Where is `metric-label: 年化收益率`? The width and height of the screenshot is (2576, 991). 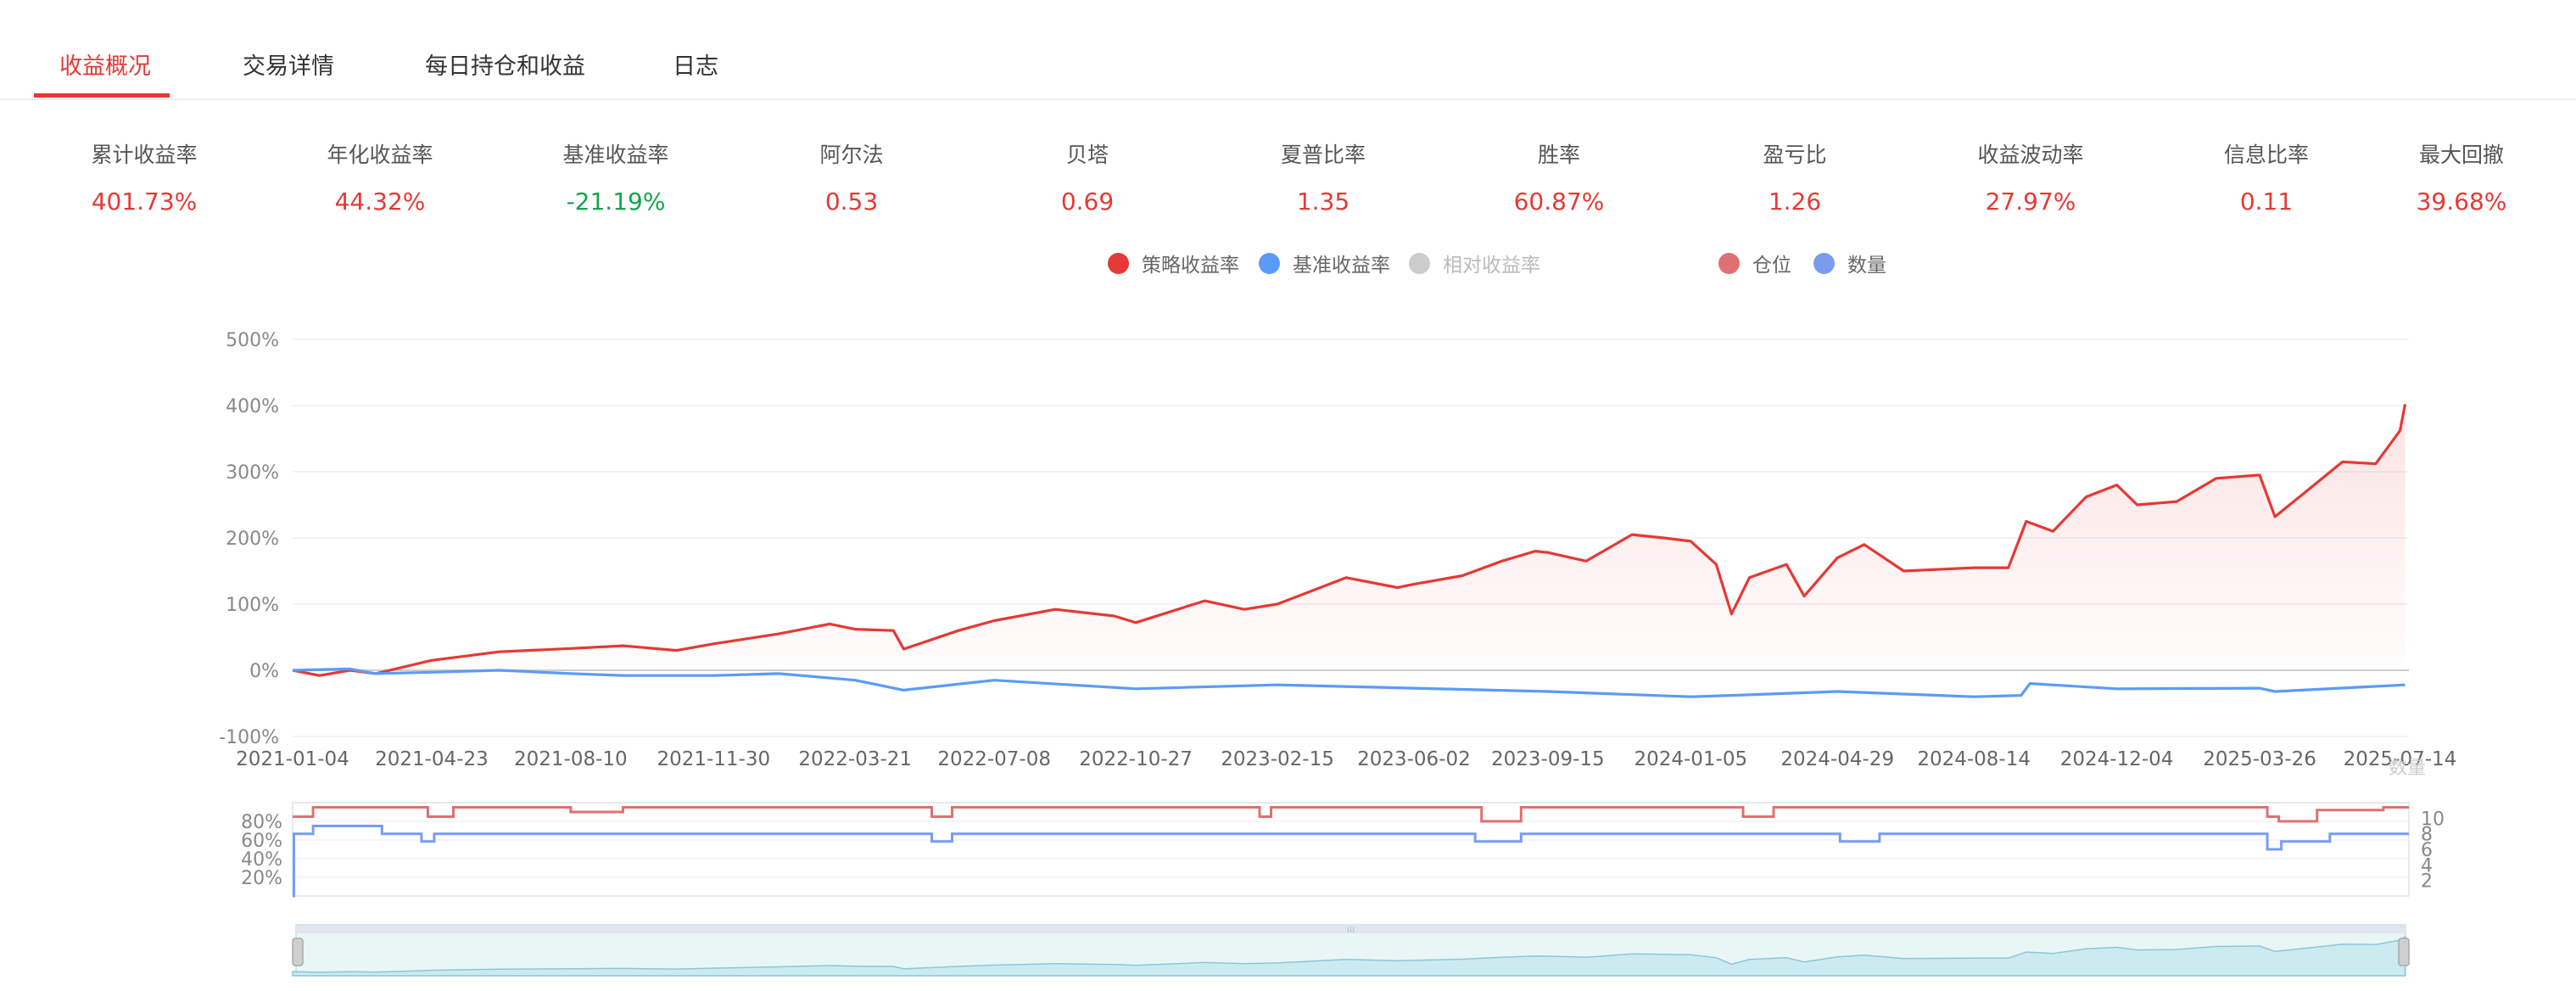
metric-label: 年化收益率 is located at coordinates (380, 155).